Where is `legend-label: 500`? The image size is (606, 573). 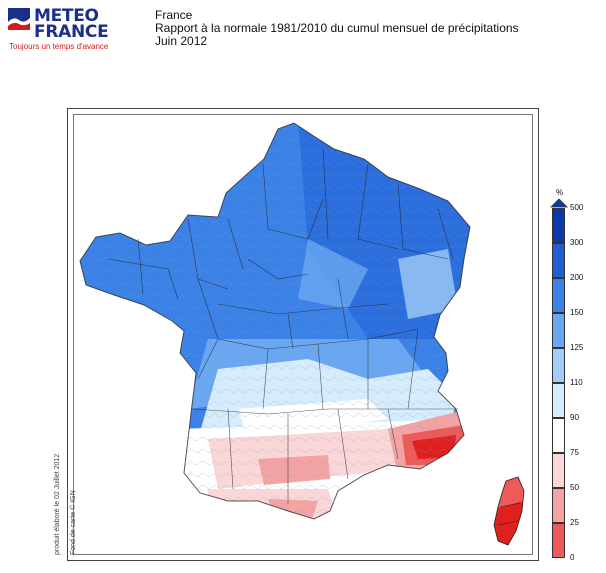
legend-label: 500 is located at coordinates (577, 207).